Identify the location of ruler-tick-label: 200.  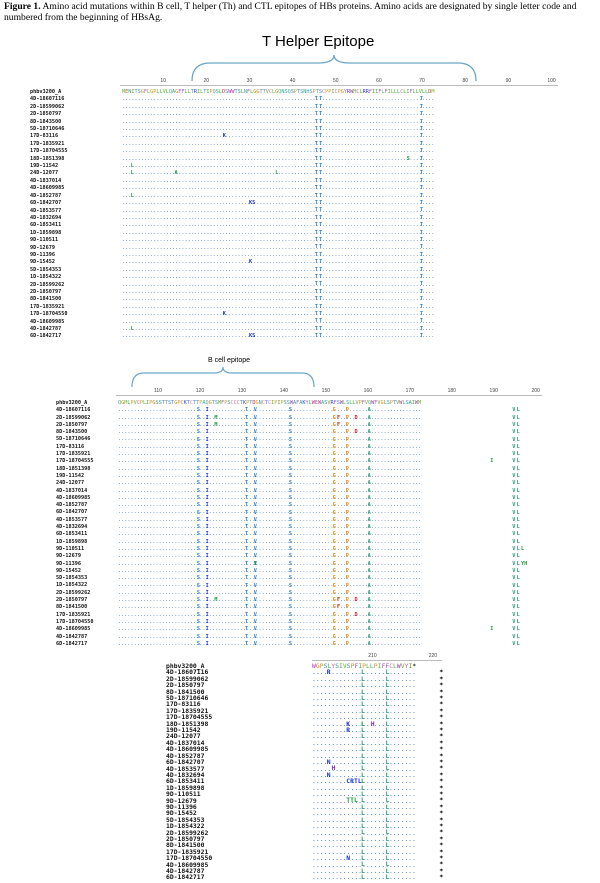
(535, 391).